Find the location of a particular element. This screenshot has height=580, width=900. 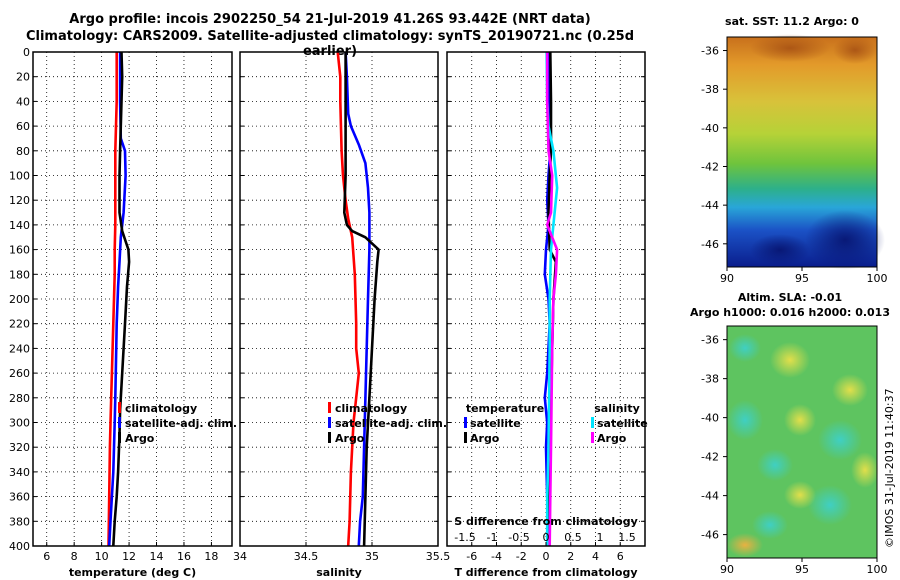

y-tick-label: 60 is located at coordinates (23, 126).